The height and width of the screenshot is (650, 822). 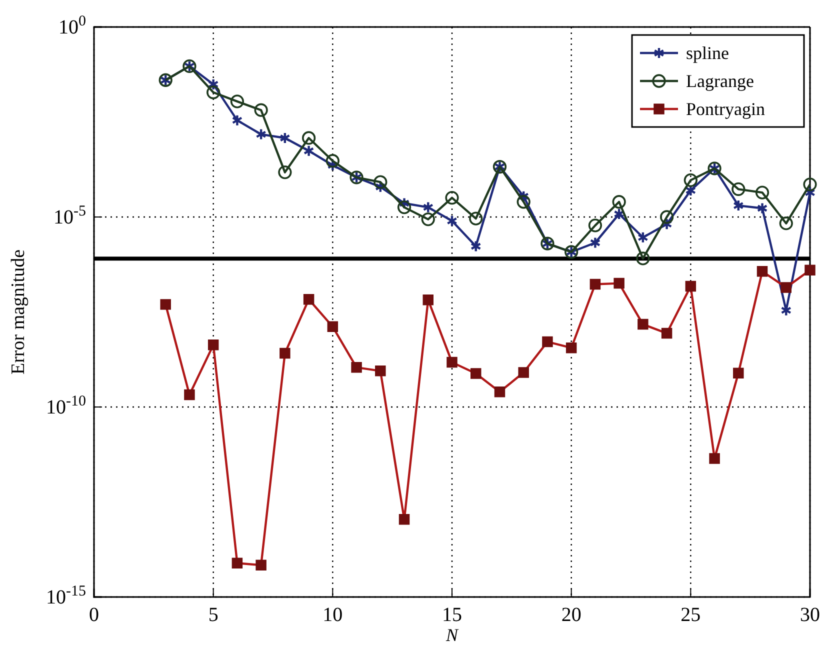 What do you see at coordinates (571, 615) in the screenshot?
I see `x-tick-label: 20` at bounding box center [571, 615].